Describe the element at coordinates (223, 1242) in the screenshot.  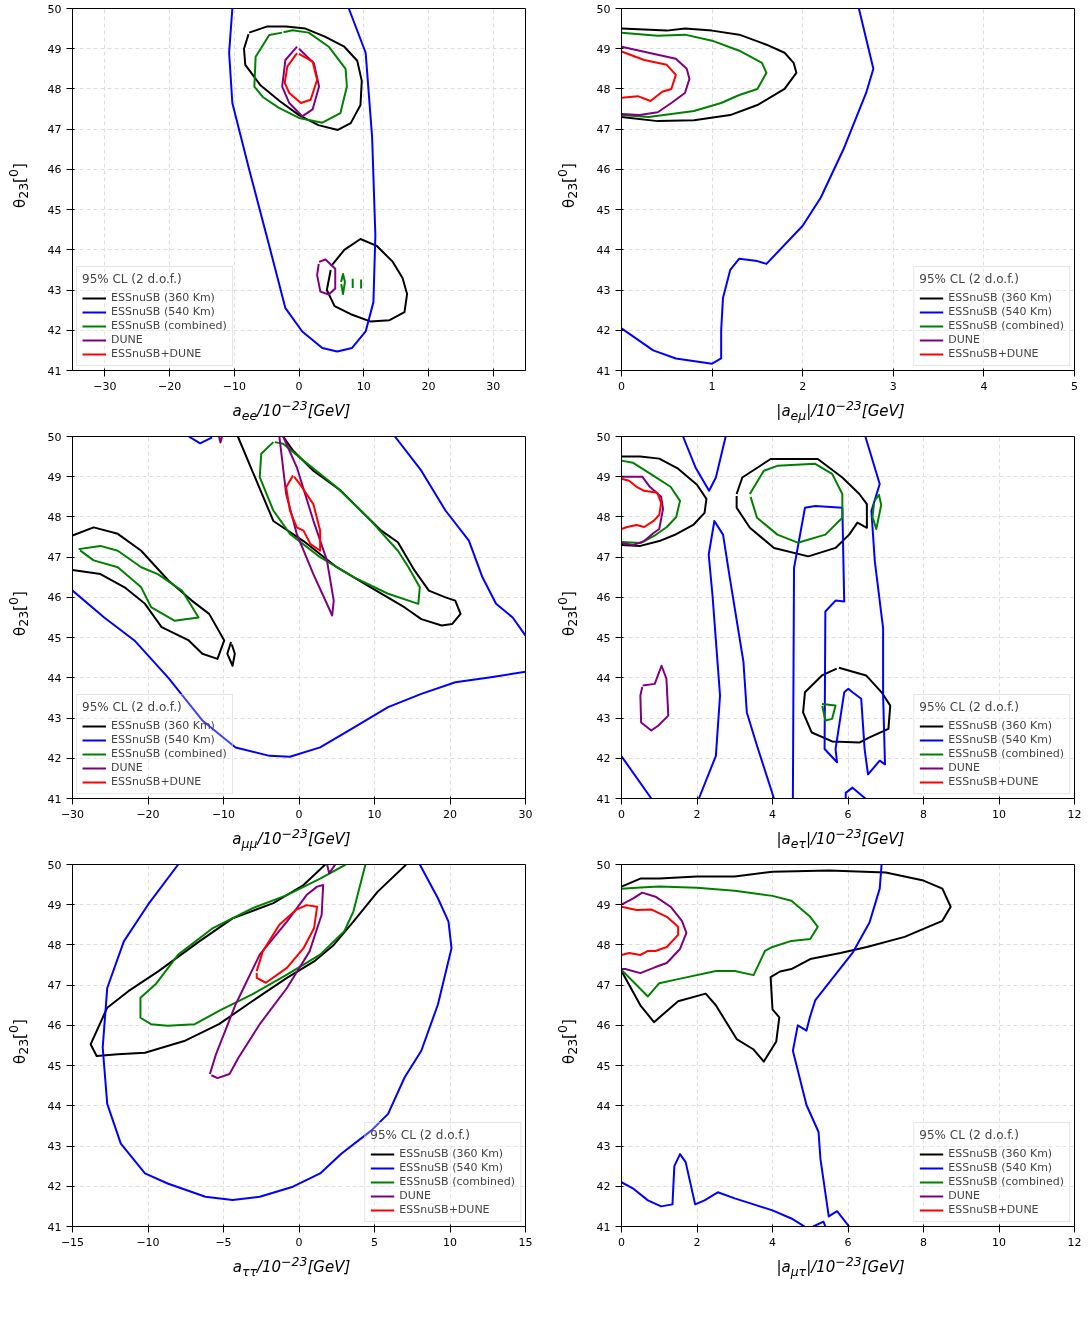
I see `x-tick-label: −5` at that location.